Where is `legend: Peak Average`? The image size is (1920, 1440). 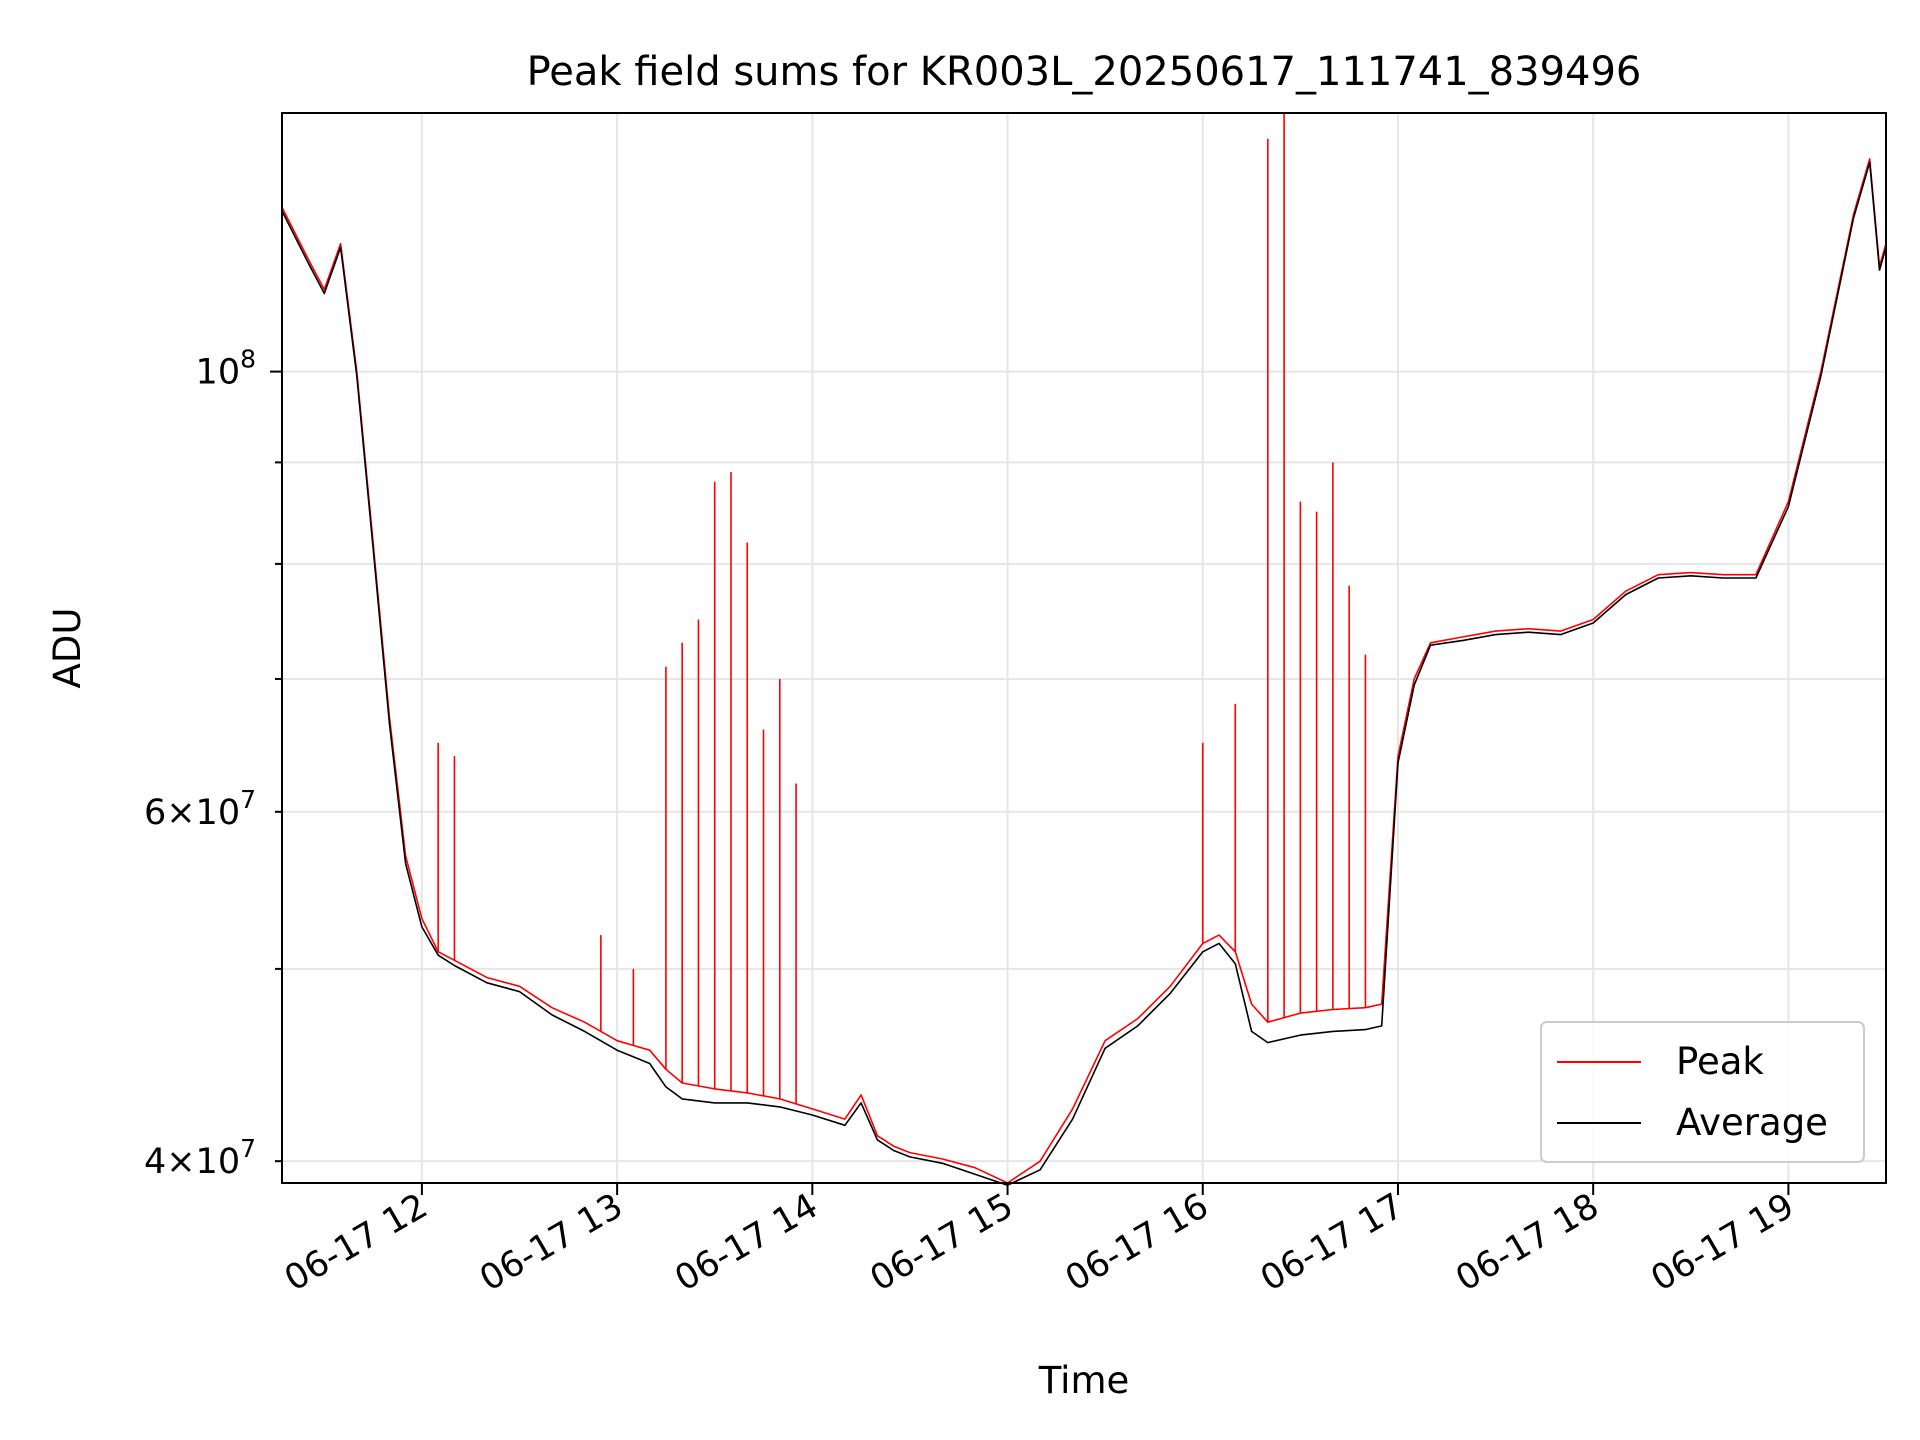 legend: Peak Average is located at coordinates (1702, 1092).